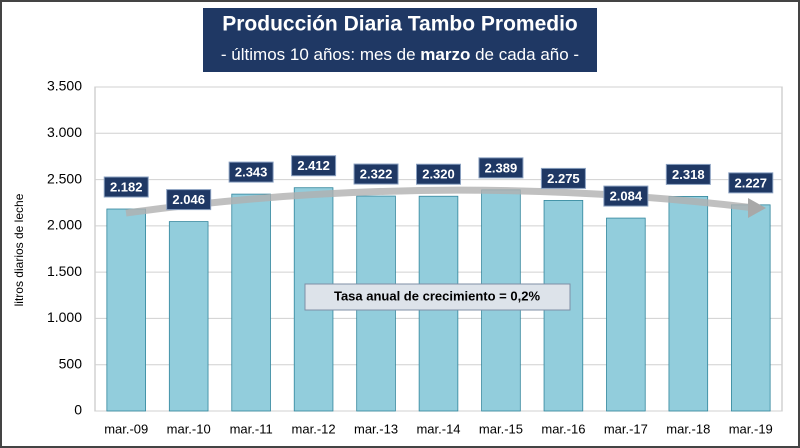 The height and width of the screenshot is (448, 800). I want to click on x-tick-label: mar.-17, so click(626, 428).